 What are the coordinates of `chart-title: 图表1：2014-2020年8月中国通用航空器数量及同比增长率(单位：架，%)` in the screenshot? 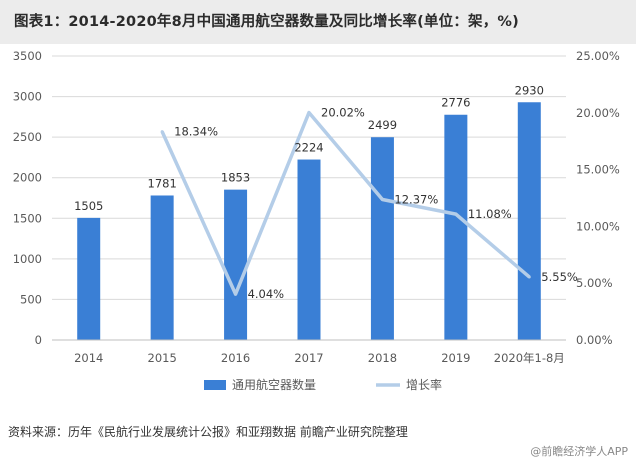 It's located at (318, 22).